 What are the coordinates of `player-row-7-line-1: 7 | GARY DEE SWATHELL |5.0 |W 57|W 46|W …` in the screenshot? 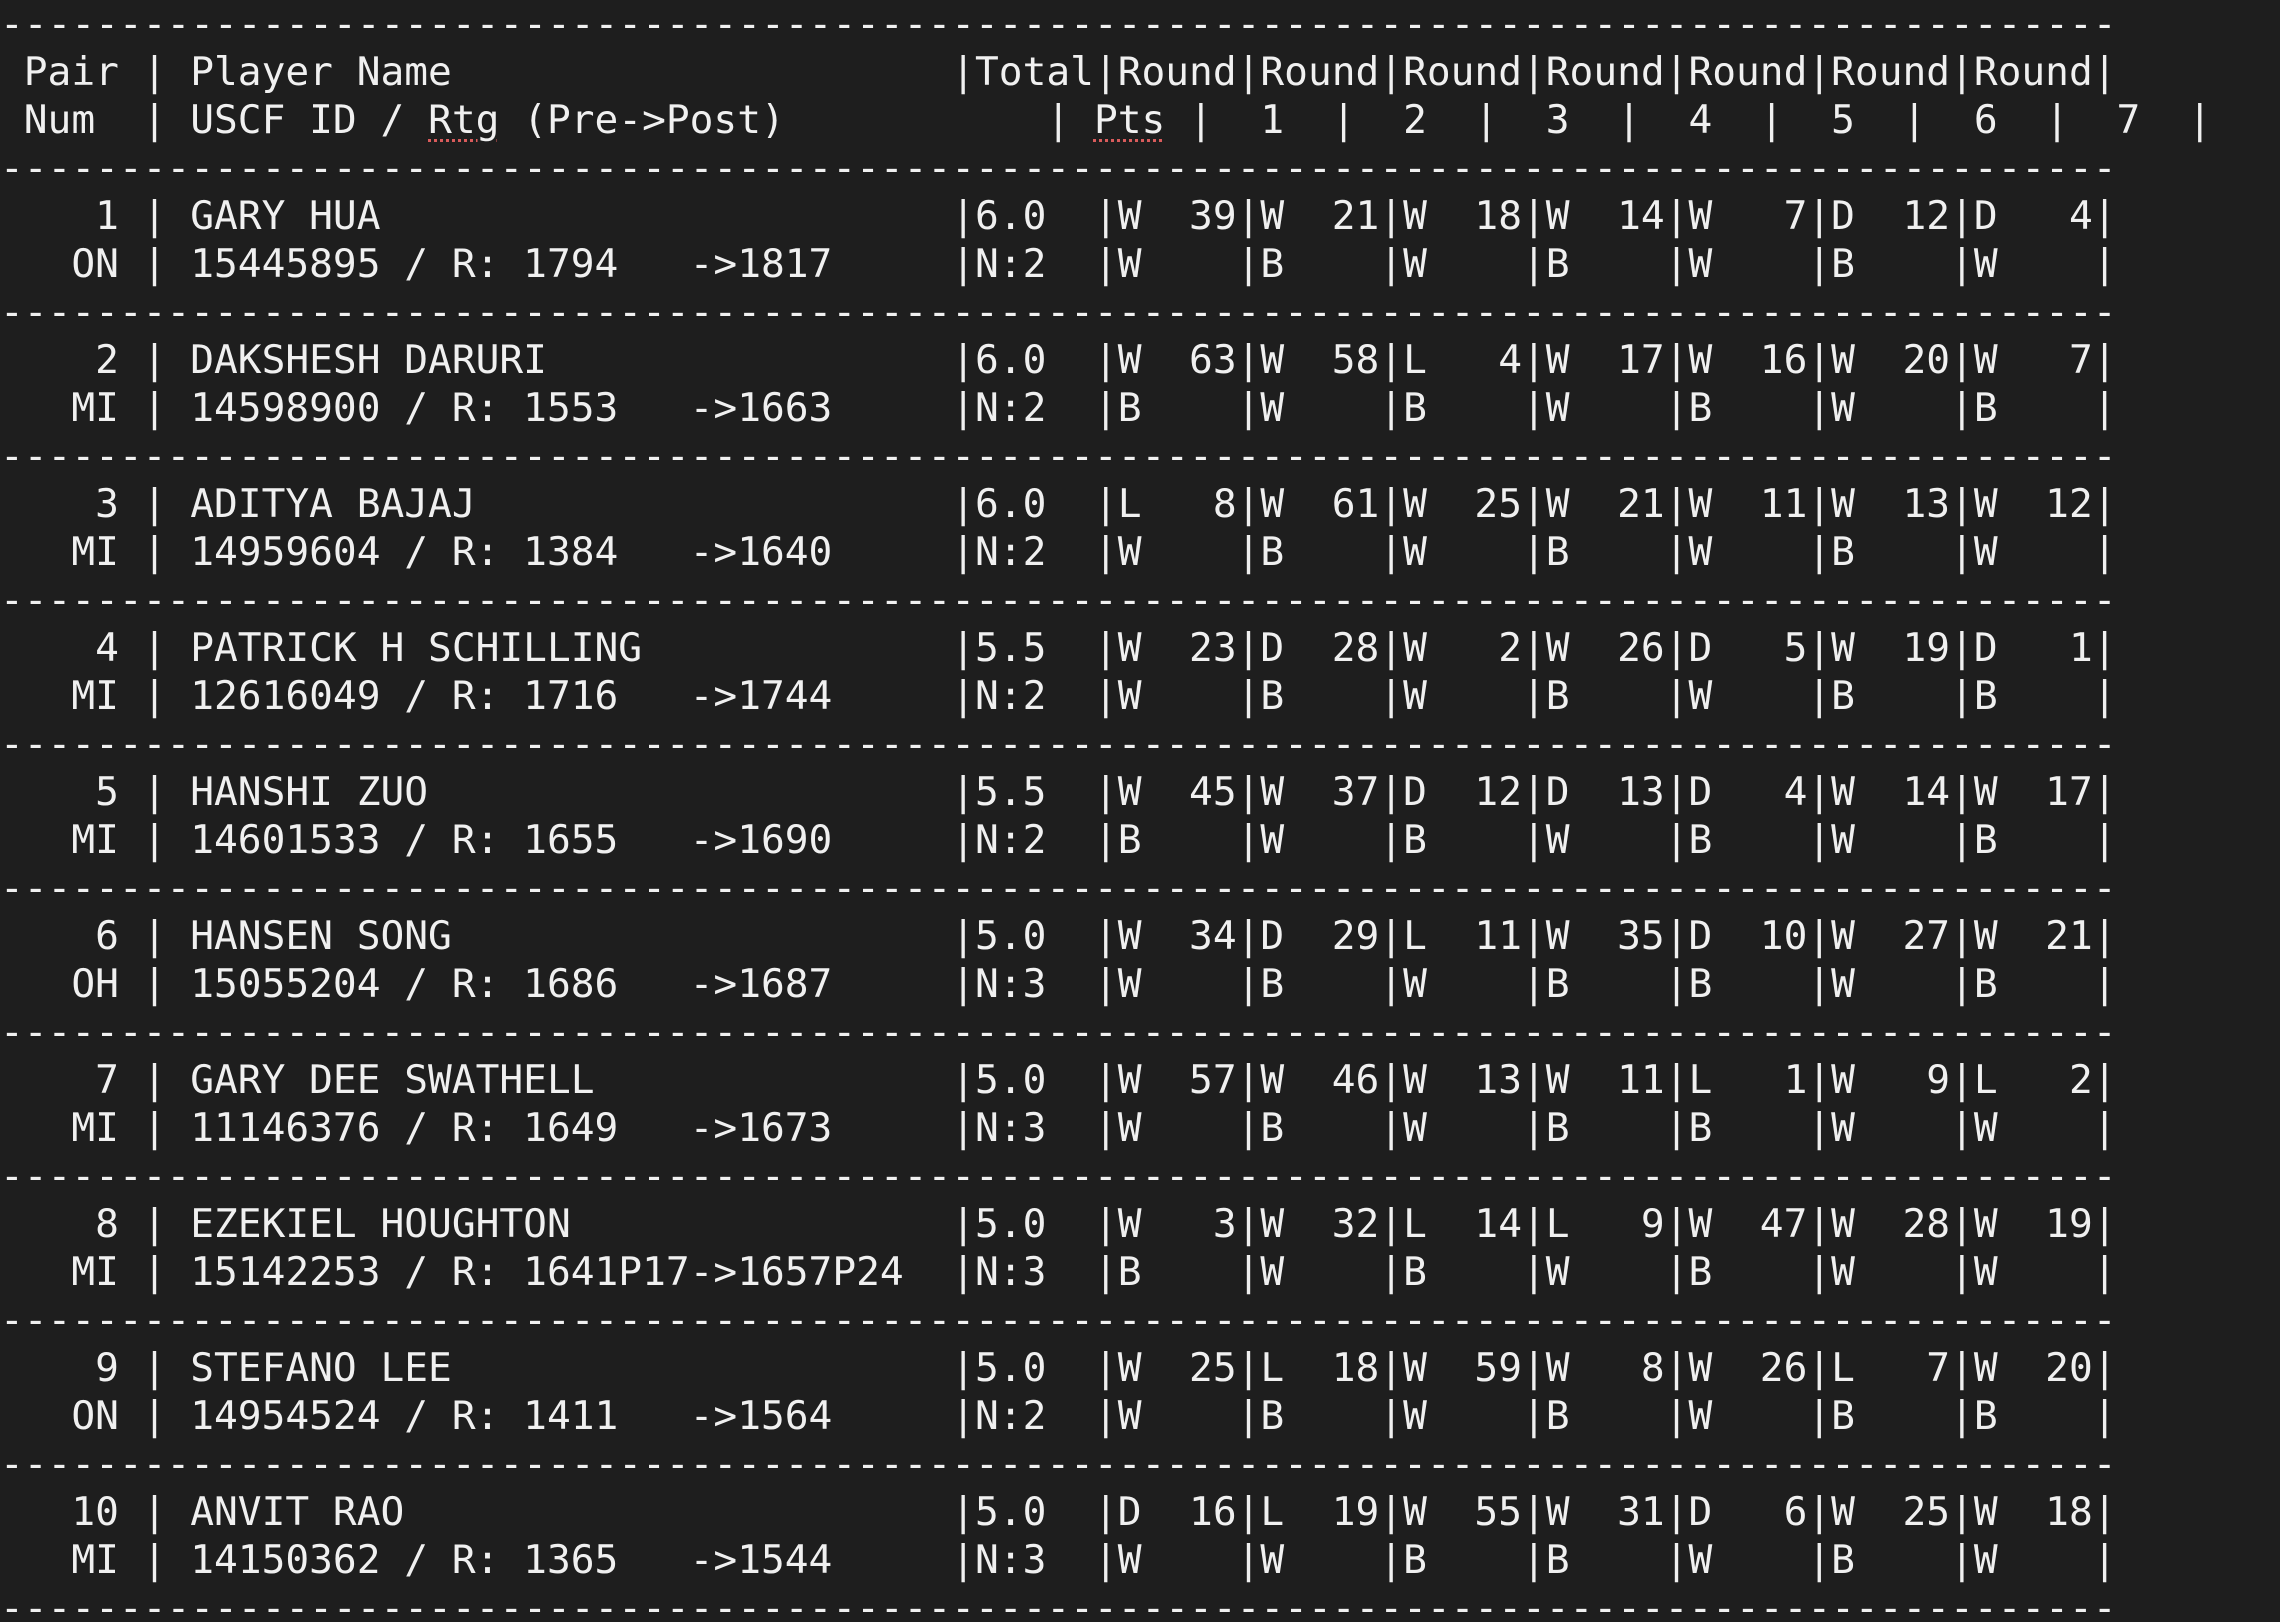 It's located at (1058, 1080).